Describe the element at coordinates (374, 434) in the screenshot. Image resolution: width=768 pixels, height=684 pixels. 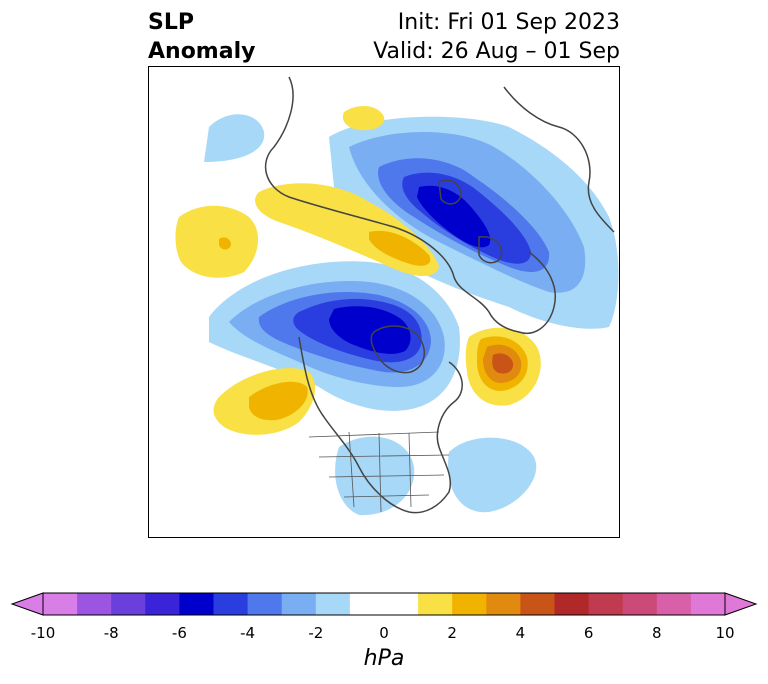
I see `border-us-canada` at that location.